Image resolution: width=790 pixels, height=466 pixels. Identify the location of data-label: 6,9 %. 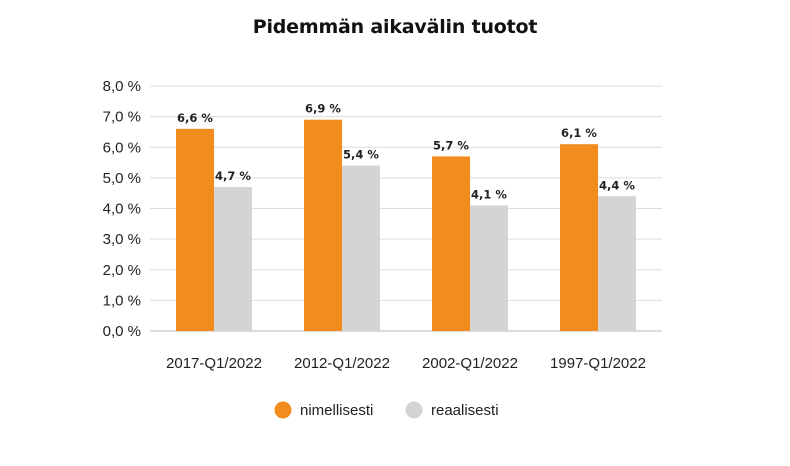
(323, 109).